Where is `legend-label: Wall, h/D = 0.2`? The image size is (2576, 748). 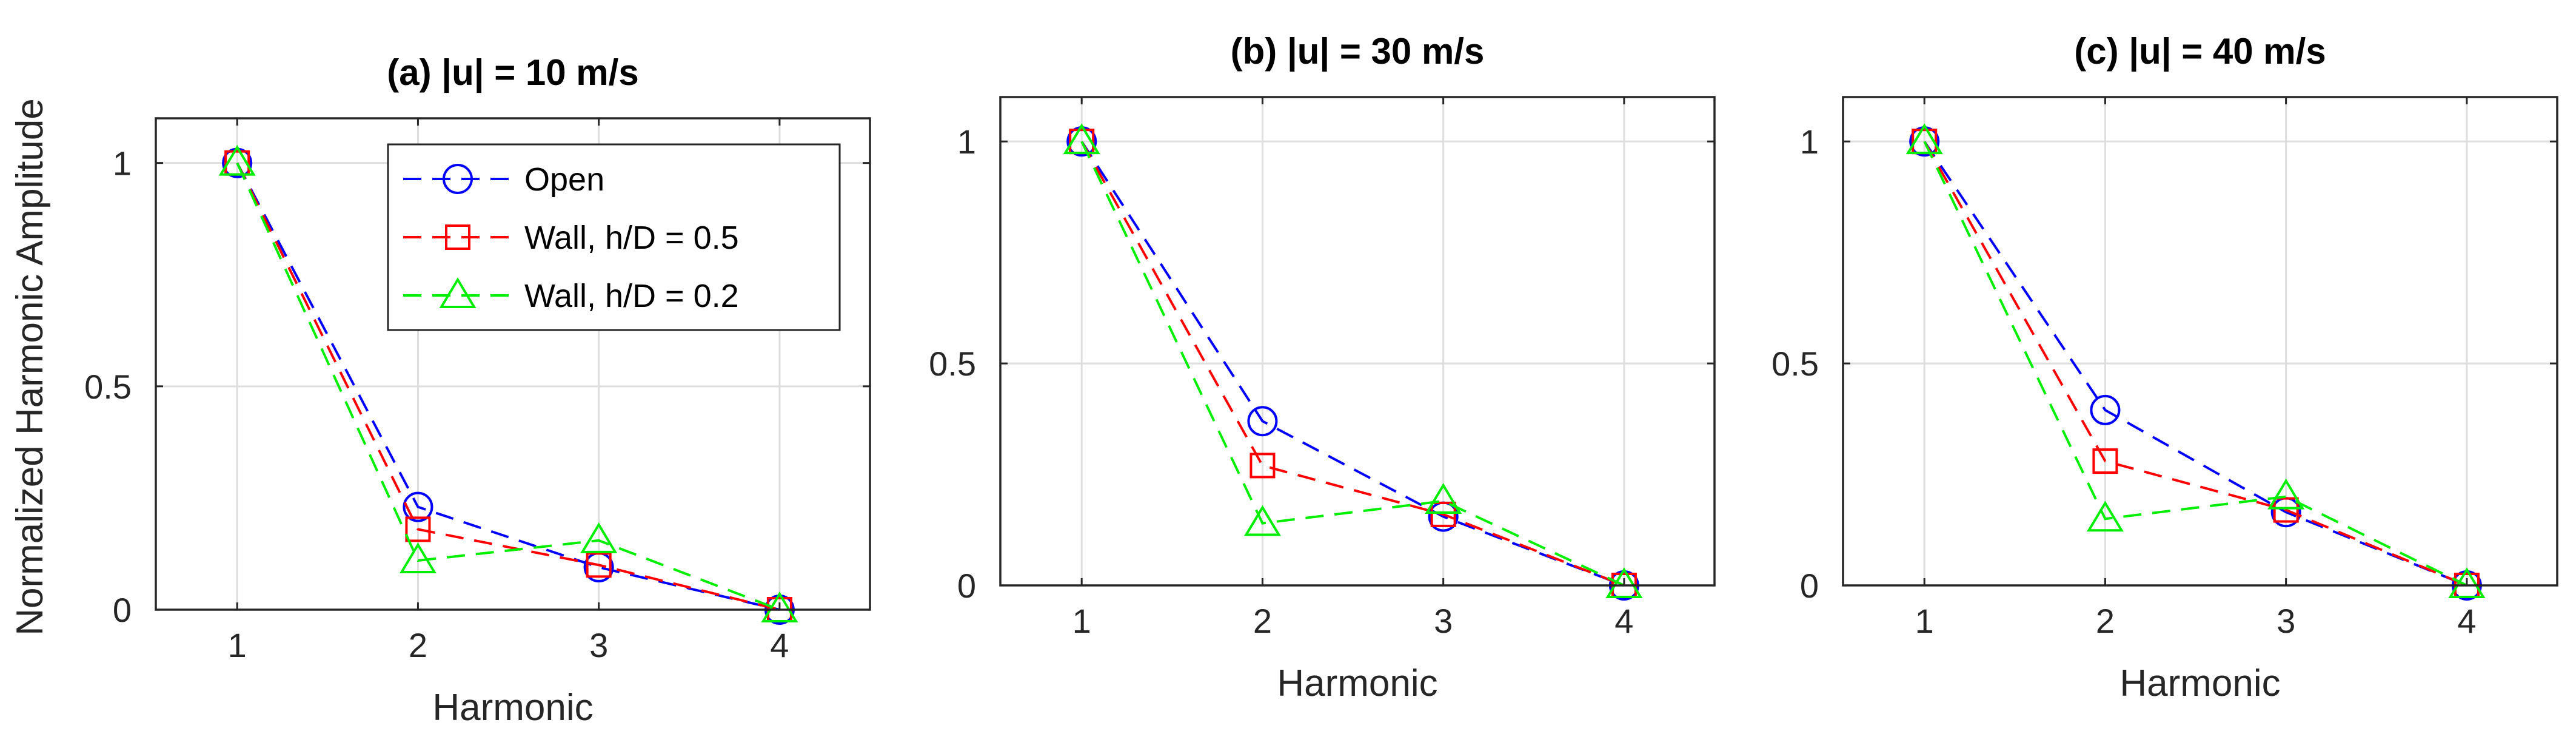
legend-label: Wall, h/D = 0.2 is located at coordinates (631, 296).